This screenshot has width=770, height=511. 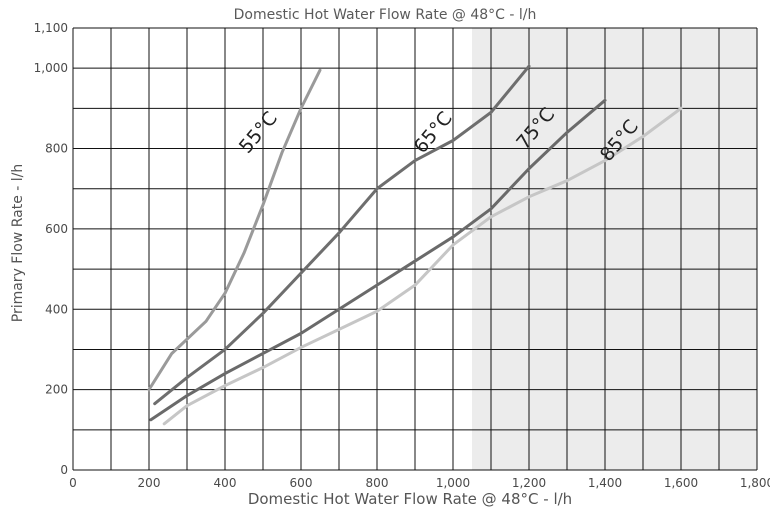 I want to click on x-tick-label: 600, so click(x=301, y=483).